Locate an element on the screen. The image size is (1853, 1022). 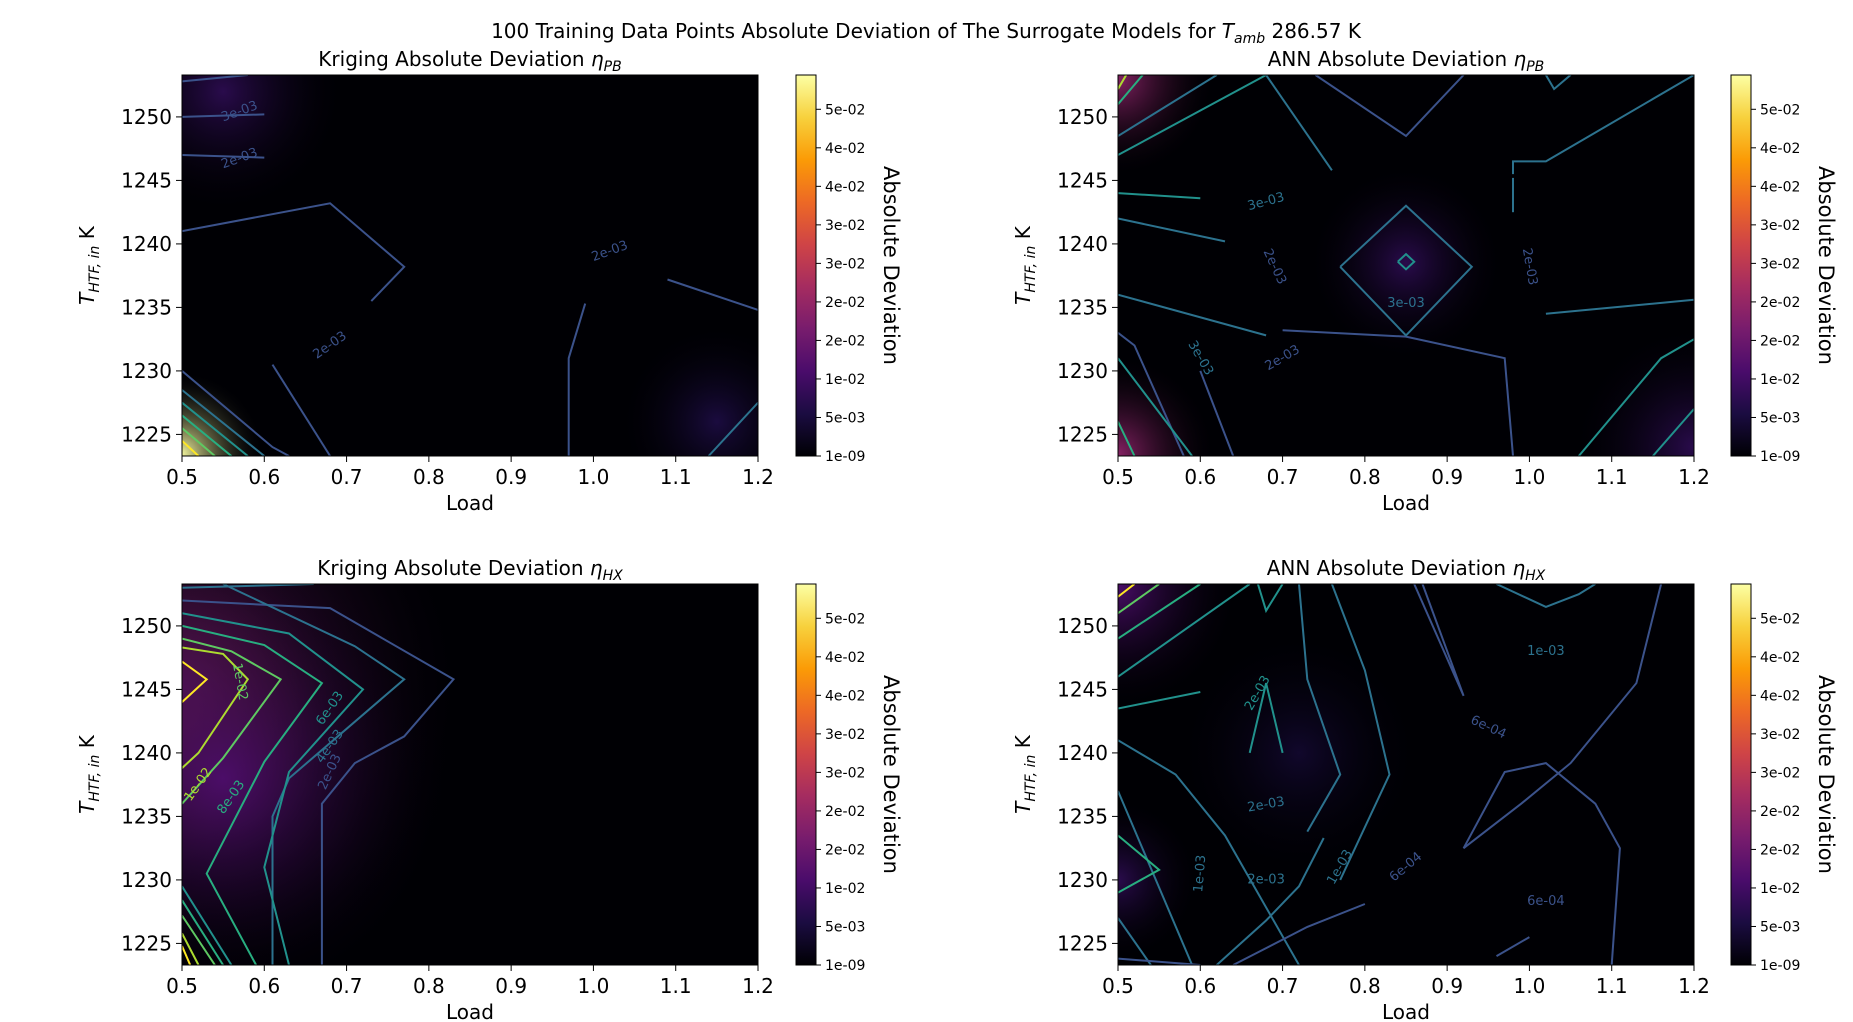
panel-title: ANN Absolute Deviation ηPB is located at coordinates (1406, 61).